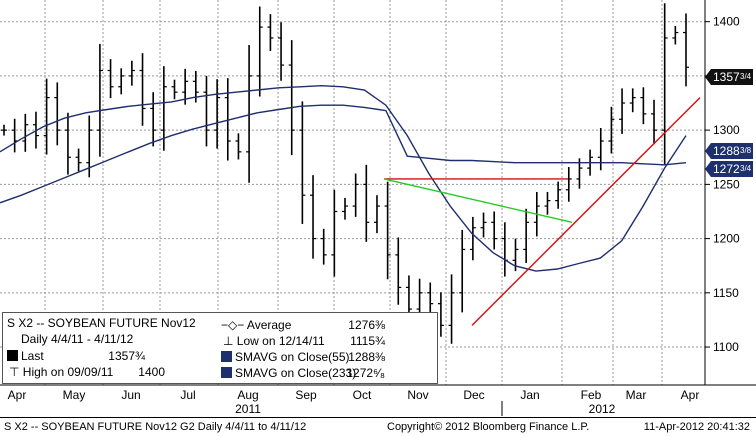 Image resolution: width=756 pixels, height=436 pixels. I want to click on legend-last: Last, so click(25, 356).